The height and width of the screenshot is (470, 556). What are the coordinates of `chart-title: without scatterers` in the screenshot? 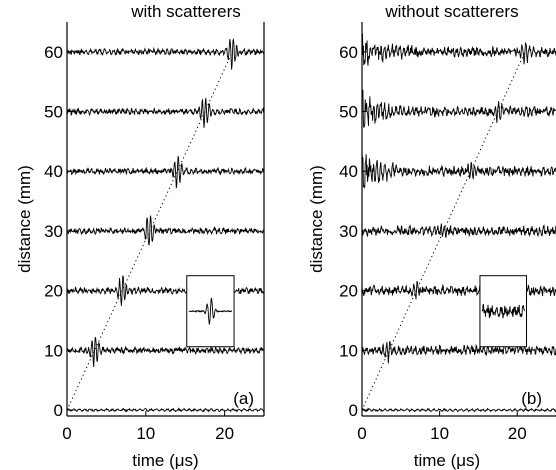 It's located at (451, 11).